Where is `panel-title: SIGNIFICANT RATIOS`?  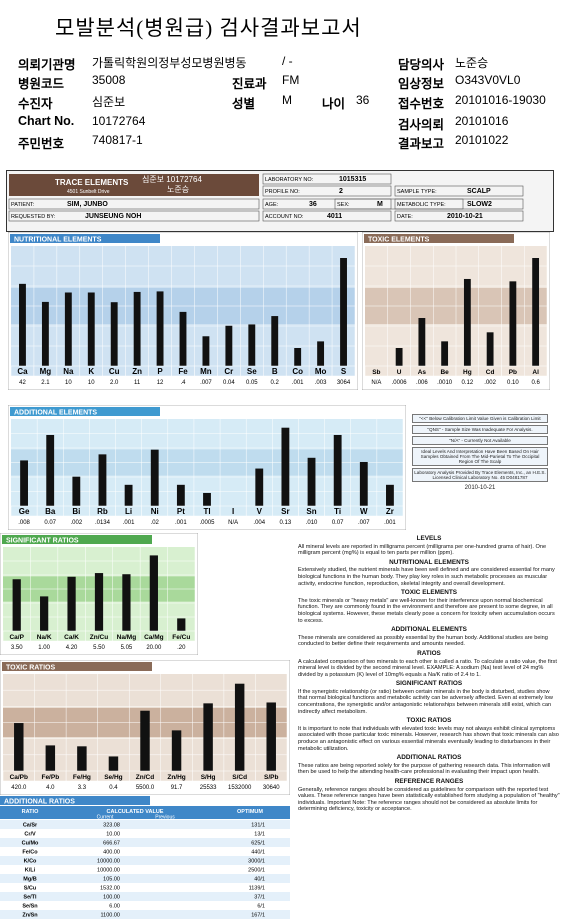 panel-title: SIGNIFICANT RATIOS is located at coordinates (42, 541).